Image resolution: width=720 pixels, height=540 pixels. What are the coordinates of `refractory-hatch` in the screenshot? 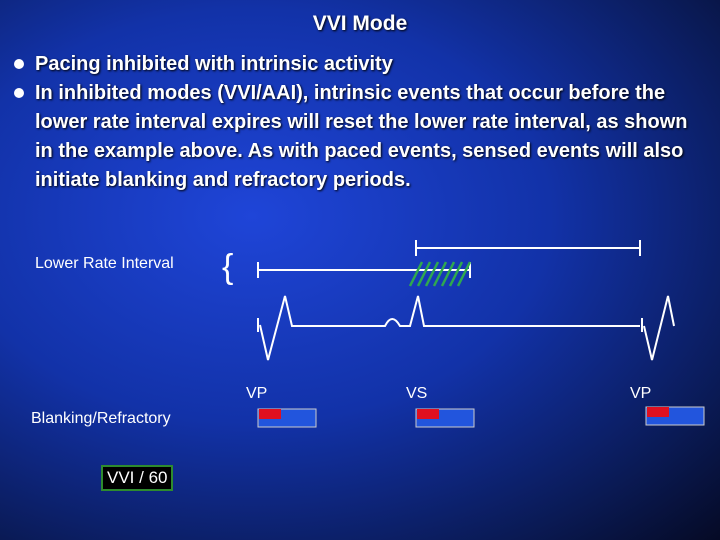 It's located at (440, 274).